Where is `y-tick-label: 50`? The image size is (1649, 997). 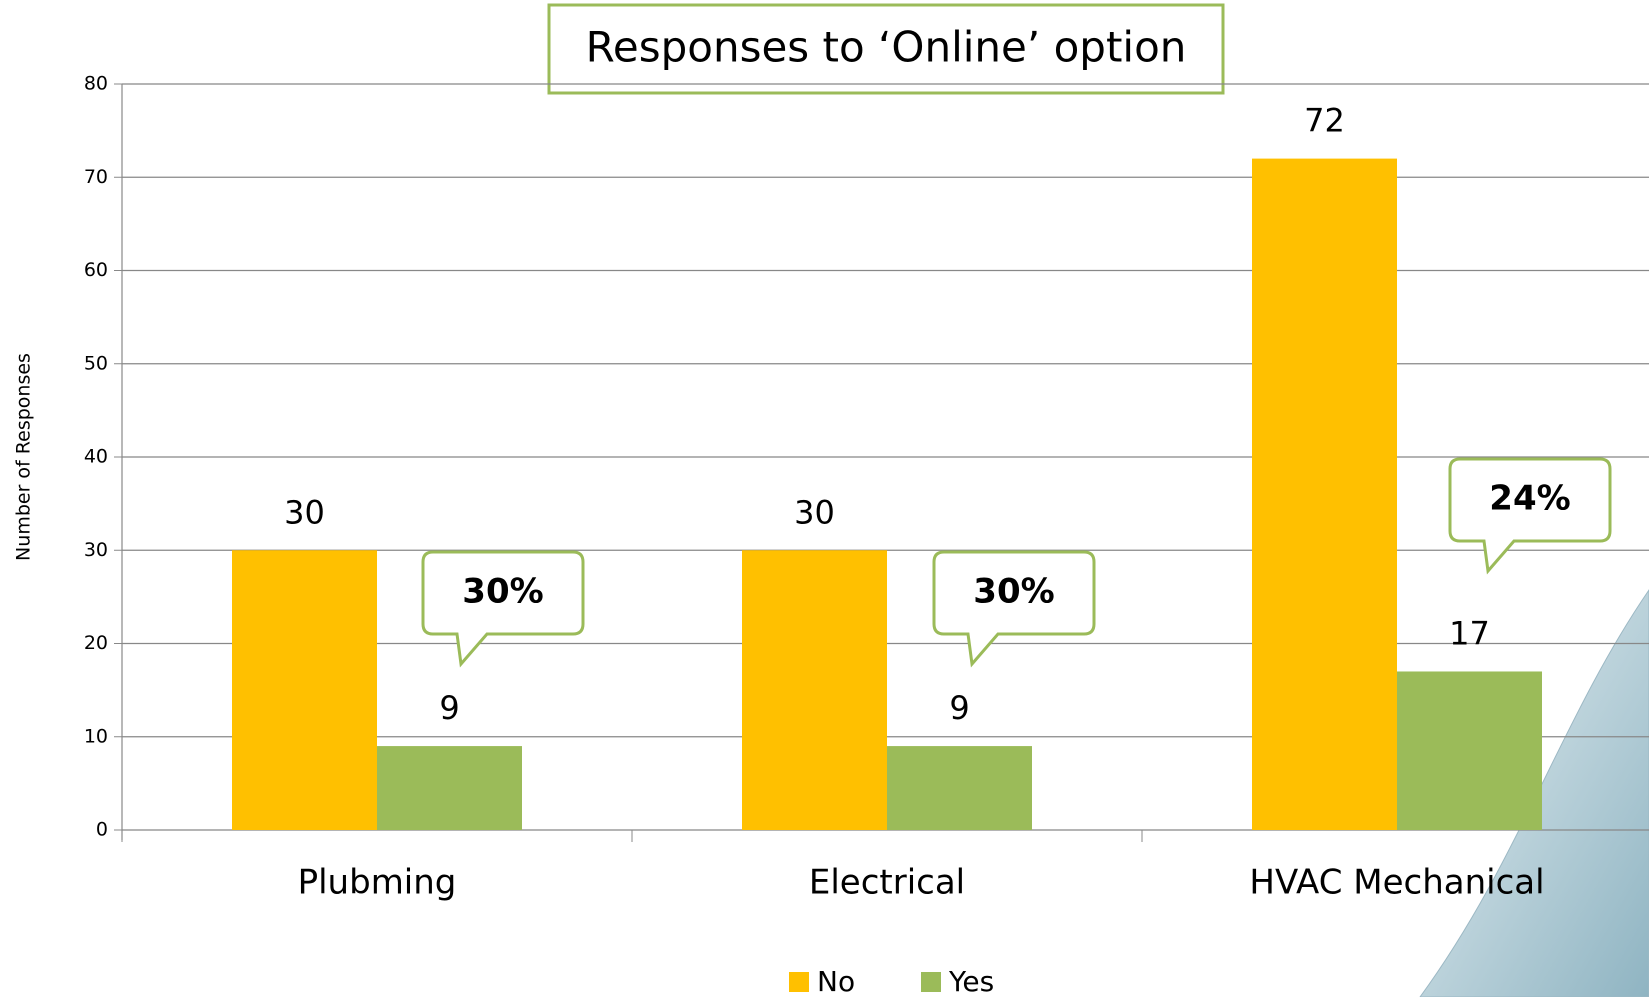
y-tick-label: 50 is located at coordinates (96, 363).